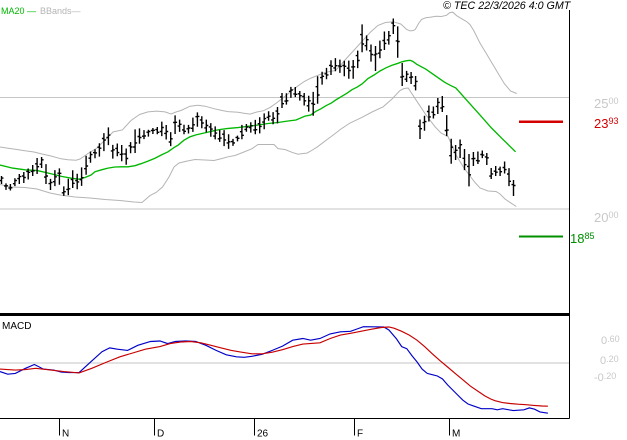 The image size is (627, 440). What do you see at coordinates (160, 434) in the screenshot?
I see `svg-text: D` at bounding box center [160, 434].